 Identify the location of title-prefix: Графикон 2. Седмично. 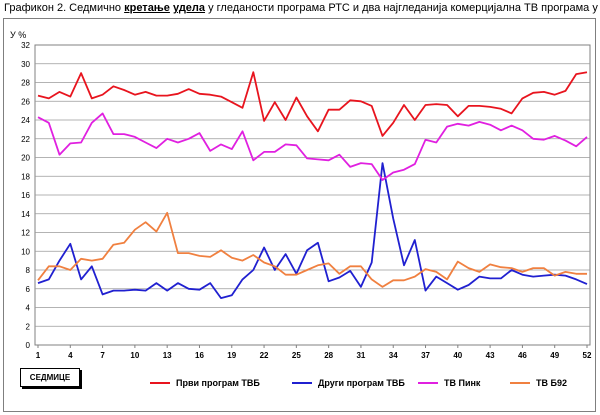
(64, 8).